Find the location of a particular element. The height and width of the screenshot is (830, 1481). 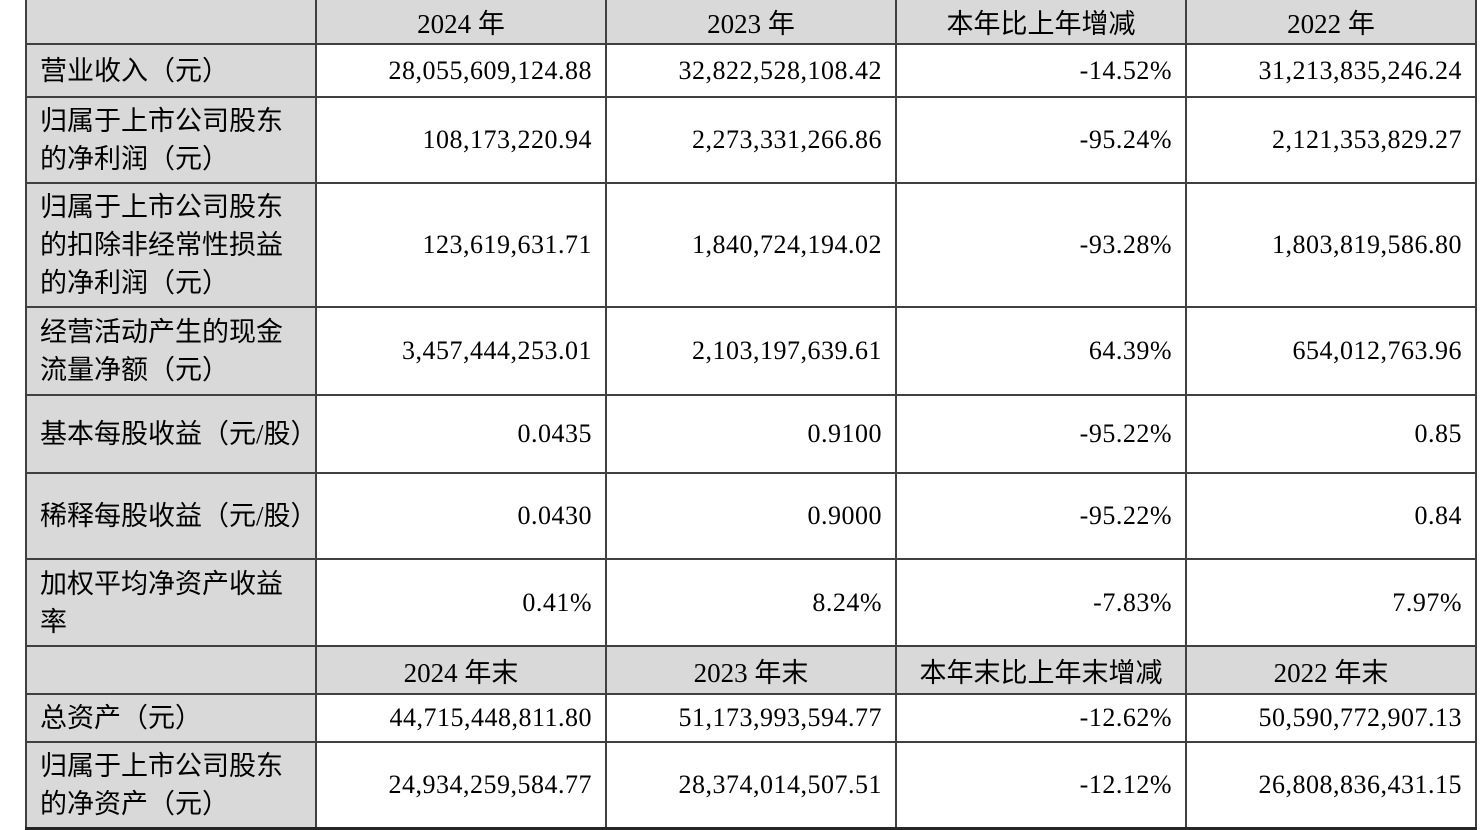

cell-value: -93.28% is located at coordinates (1041, 245).